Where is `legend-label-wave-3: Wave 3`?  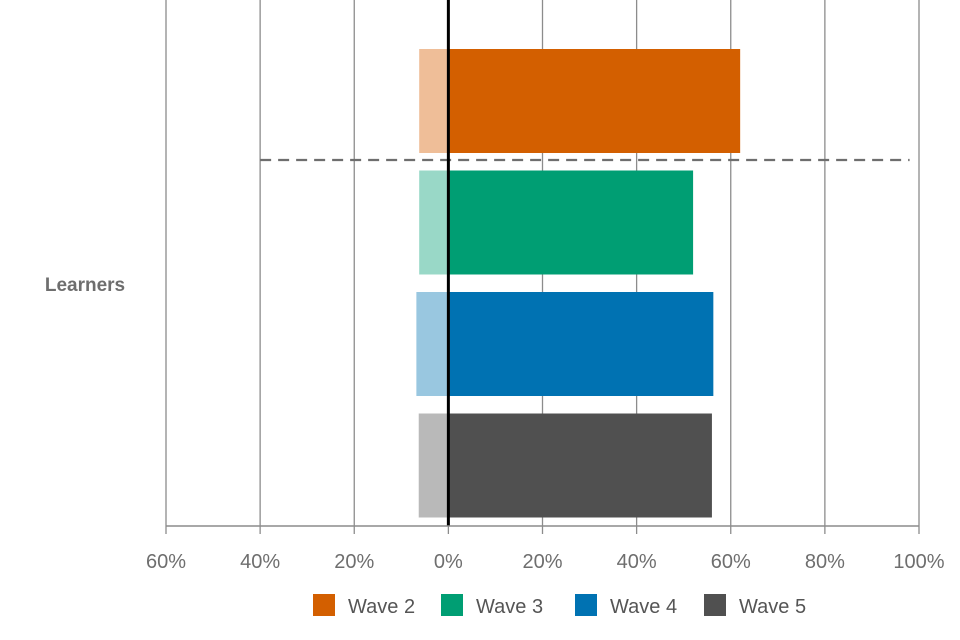 legend-label-wave-3: Wave 3 is located at coordinates (509, 607).